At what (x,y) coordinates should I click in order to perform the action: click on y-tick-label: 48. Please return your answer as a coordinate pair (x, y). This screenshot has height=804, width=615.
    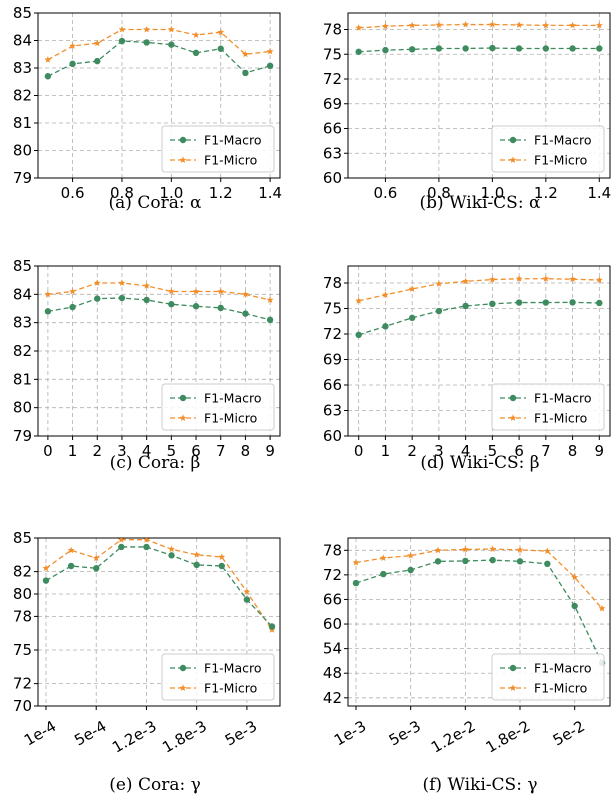
    Looking at the image, I should click on (332, 673).